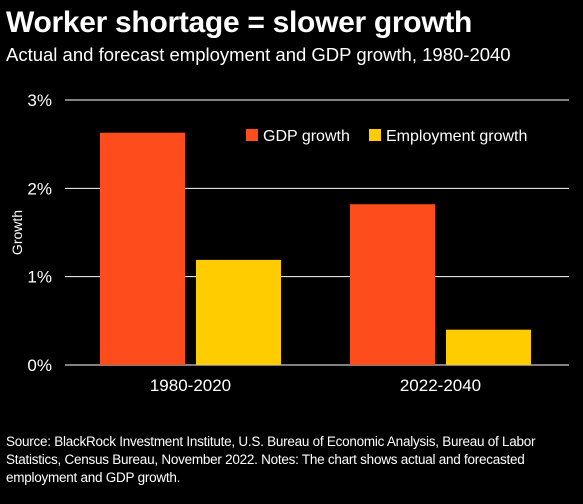 Image resolution: width=583 pixels, height=504 pixels. I want to click on chart-title: Worker shortage = slower growth, so click(239, 22).